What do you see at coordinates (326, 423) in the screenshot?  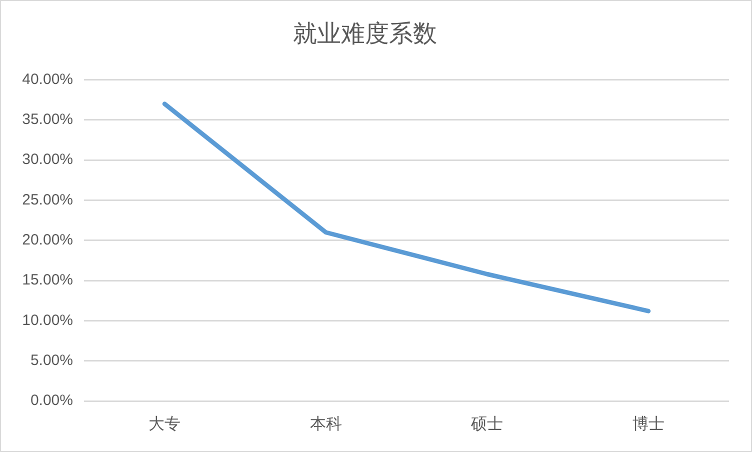 I see `x-tick-label: 本科` at bounding box center [326, 423].